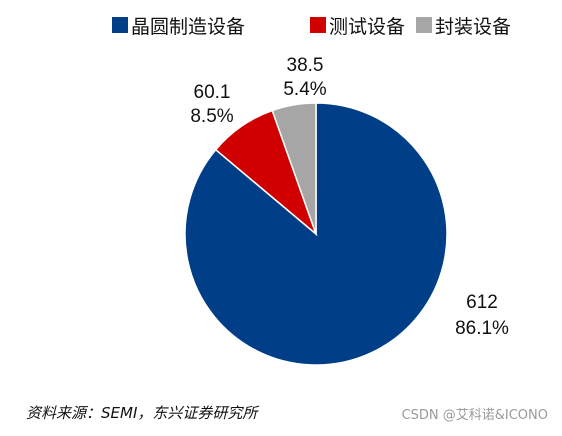 The width and height of the screenshot is (562, 436). I want to click on data-label-value-1: 60.1, so click(212, 92).